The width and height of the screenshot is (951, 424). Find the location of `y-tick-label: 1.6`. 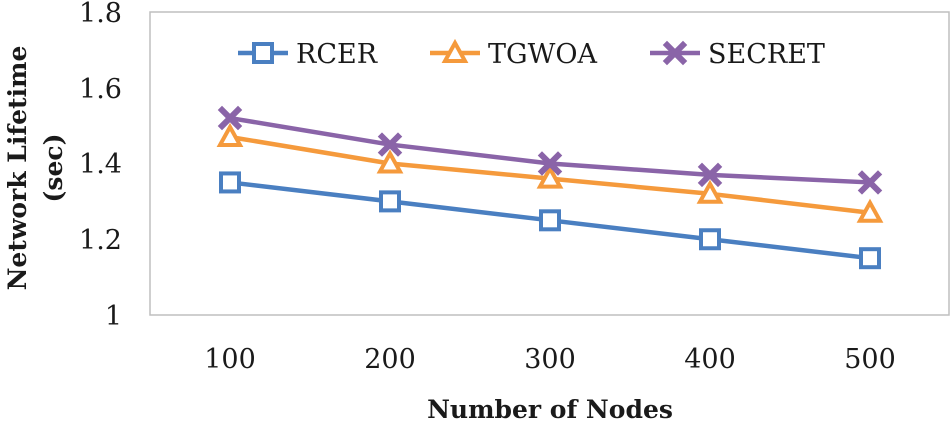

y-tick-label: 1.6 is located at coordinates (100, 89).